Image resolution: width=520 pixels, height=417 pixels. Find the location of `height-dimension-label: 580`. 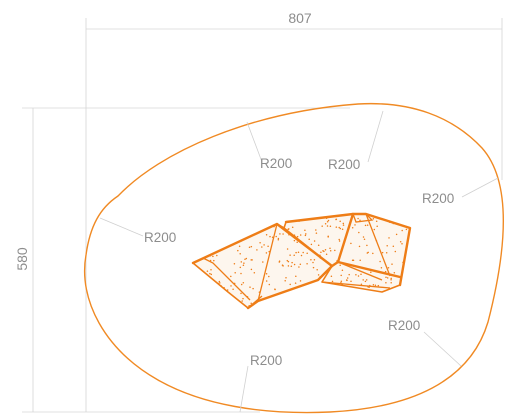

height-dimension-label: 580 is located at coordinates (22, 259).